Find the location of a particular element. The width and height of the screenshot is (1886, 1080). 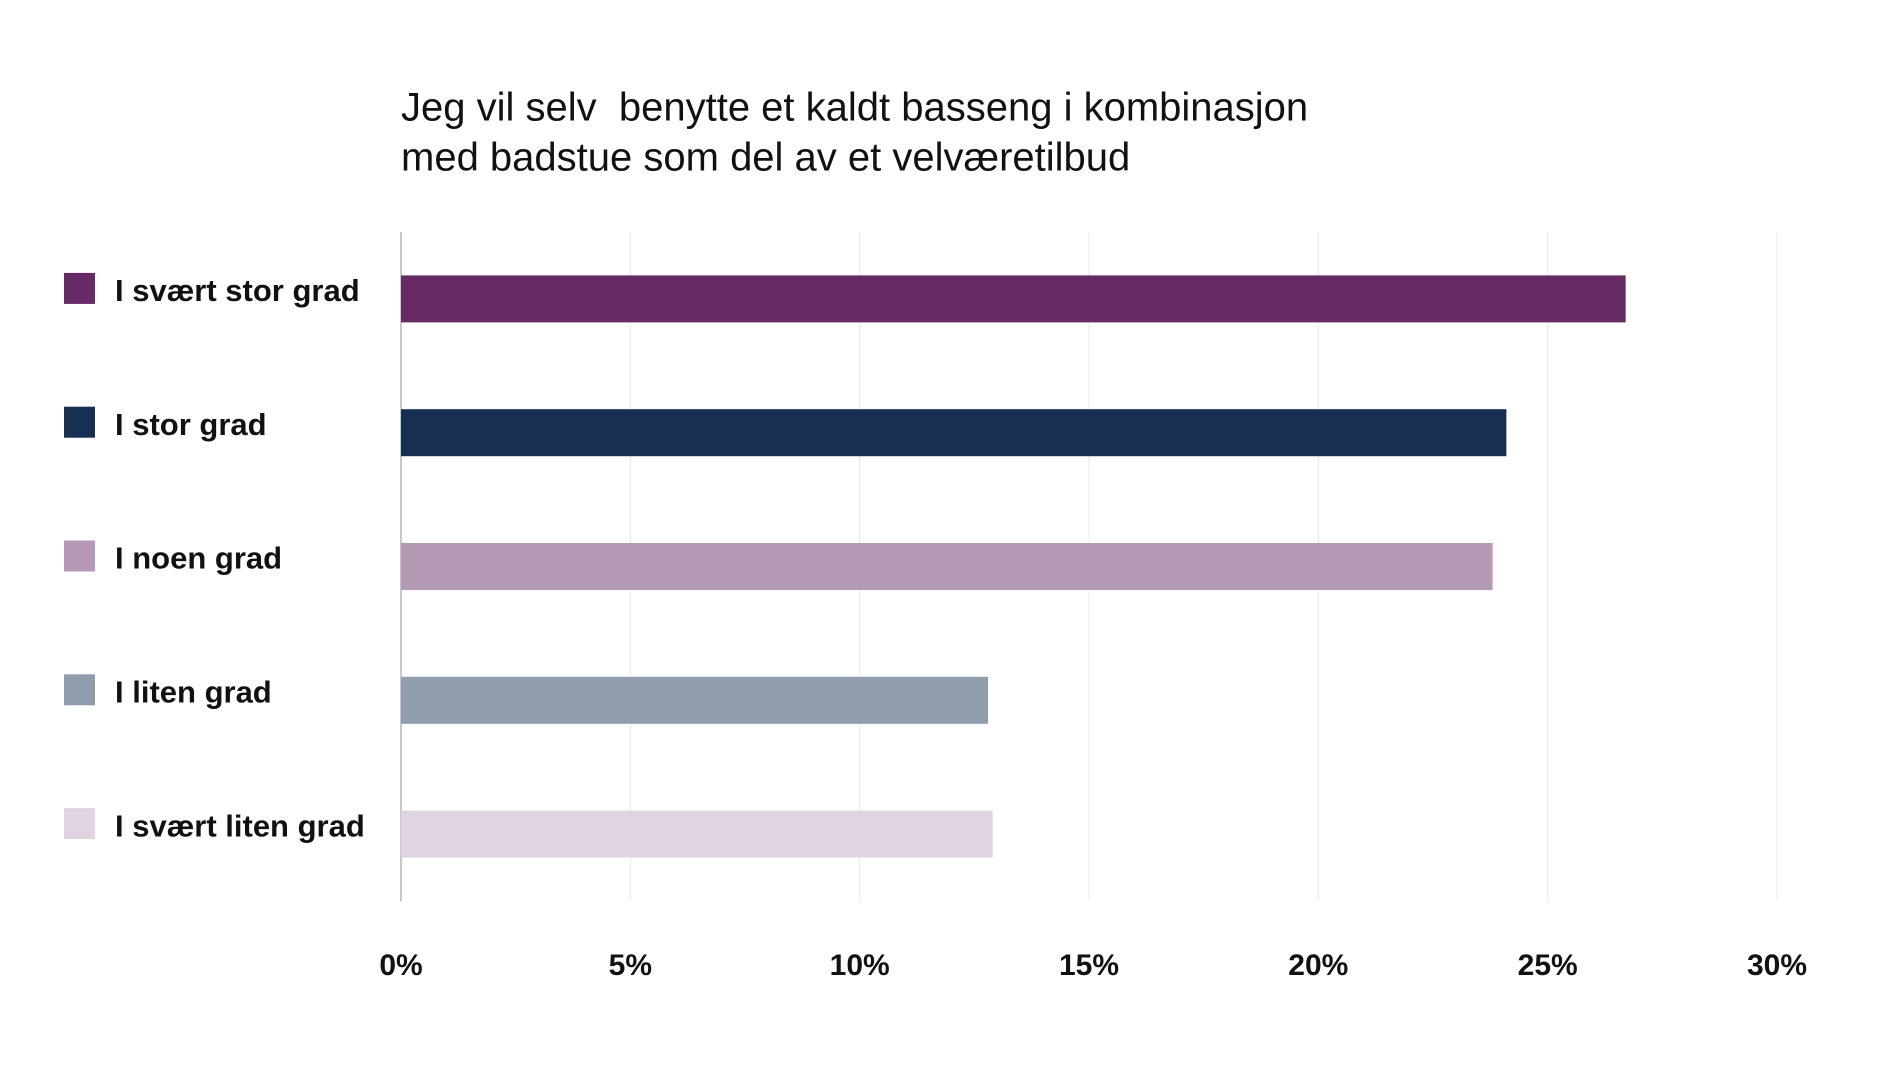

x-tick-label: 20% is located at coordinates (1318, 965).